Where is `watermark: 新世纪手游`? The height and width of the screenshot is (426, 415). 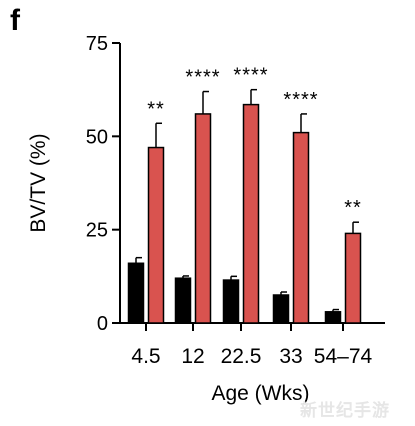 watermark: 新世纪手游 is located at coordinates (345, 411).